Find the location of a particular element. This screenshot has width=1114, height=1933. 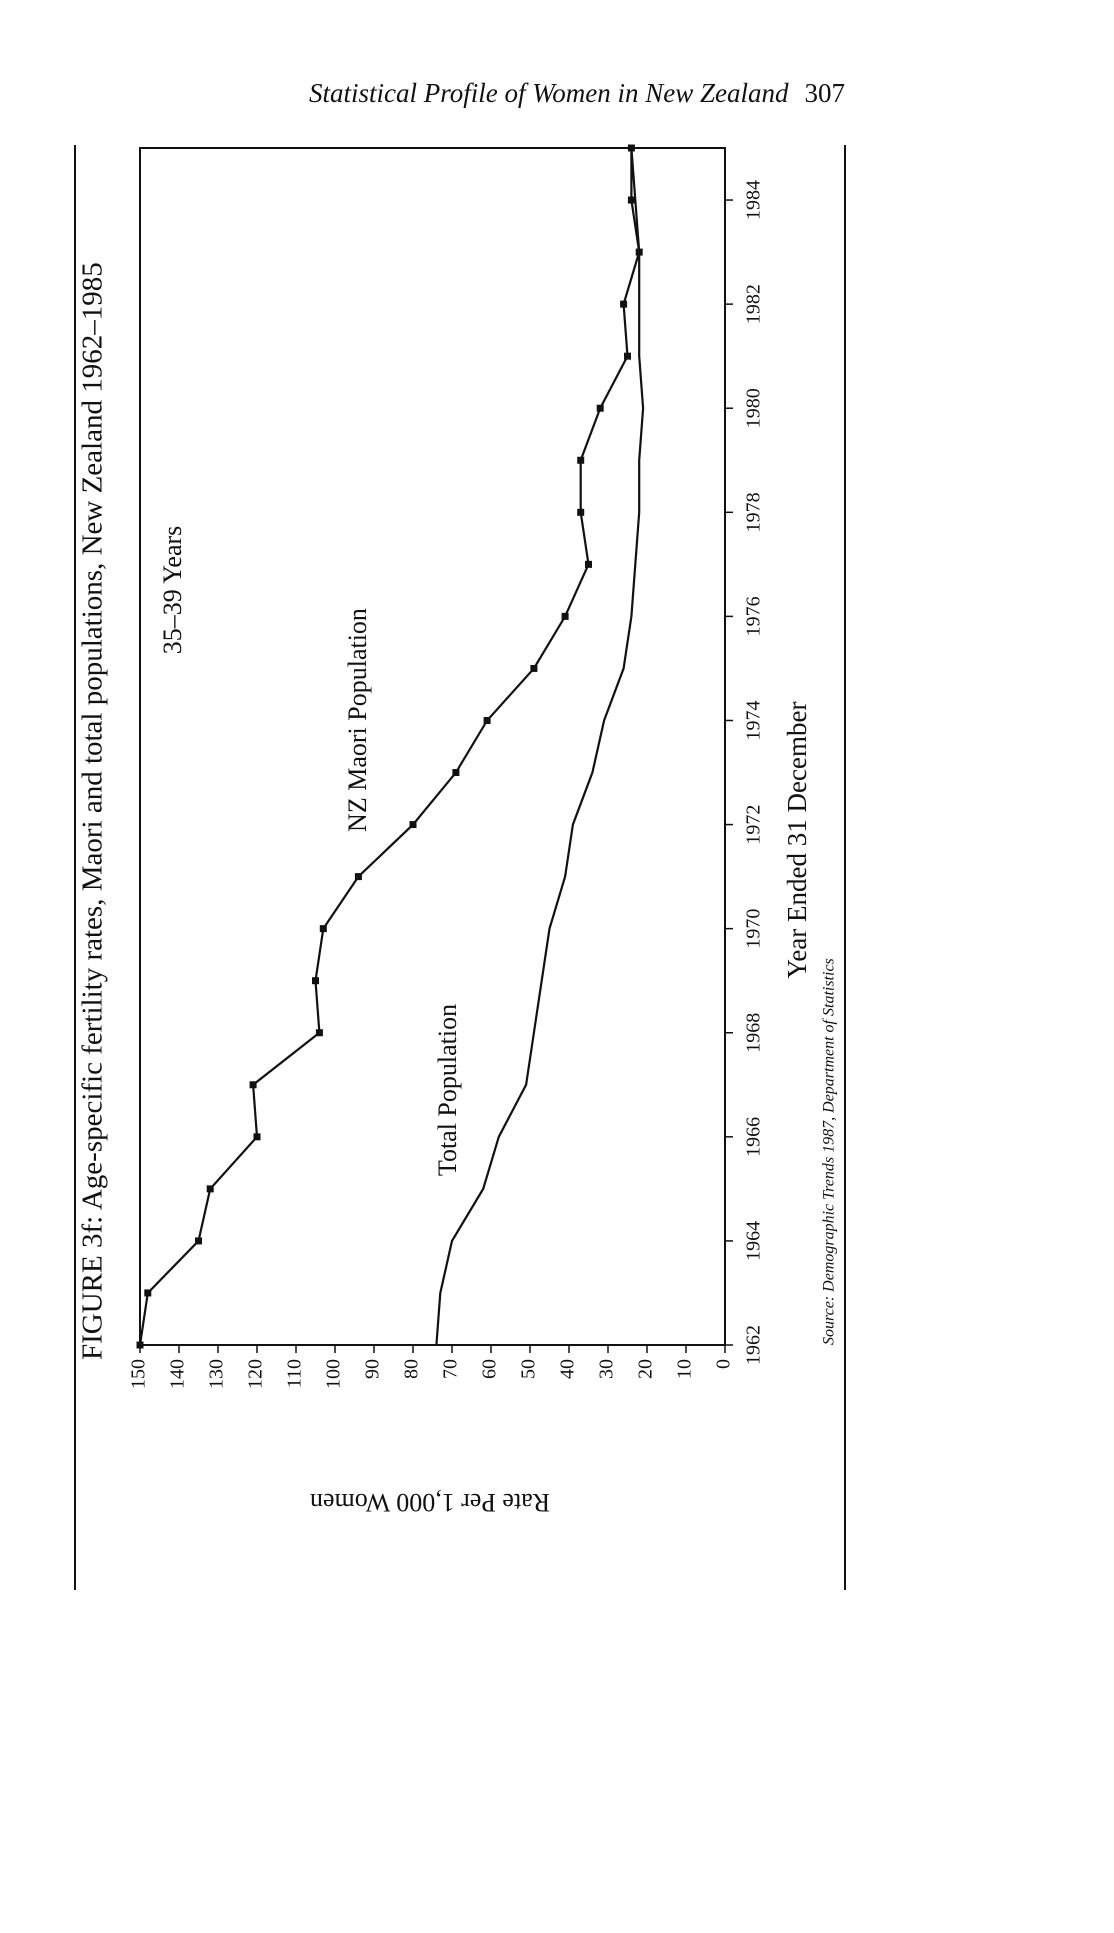

x-tick-label: 1968 is located at coordinates (754, 1033).